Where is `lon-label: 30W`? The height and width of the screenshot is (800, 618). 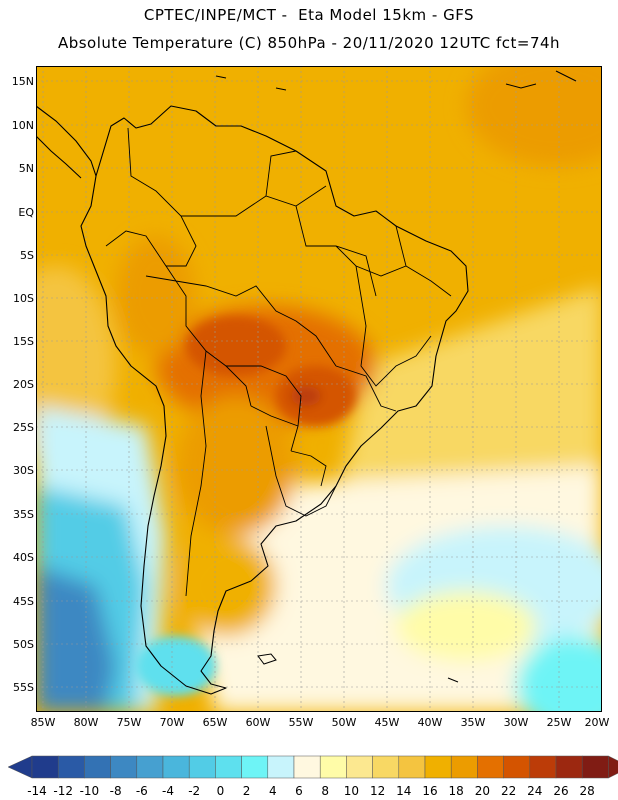 lon-label: 30W is located at coordinates (516, 722).